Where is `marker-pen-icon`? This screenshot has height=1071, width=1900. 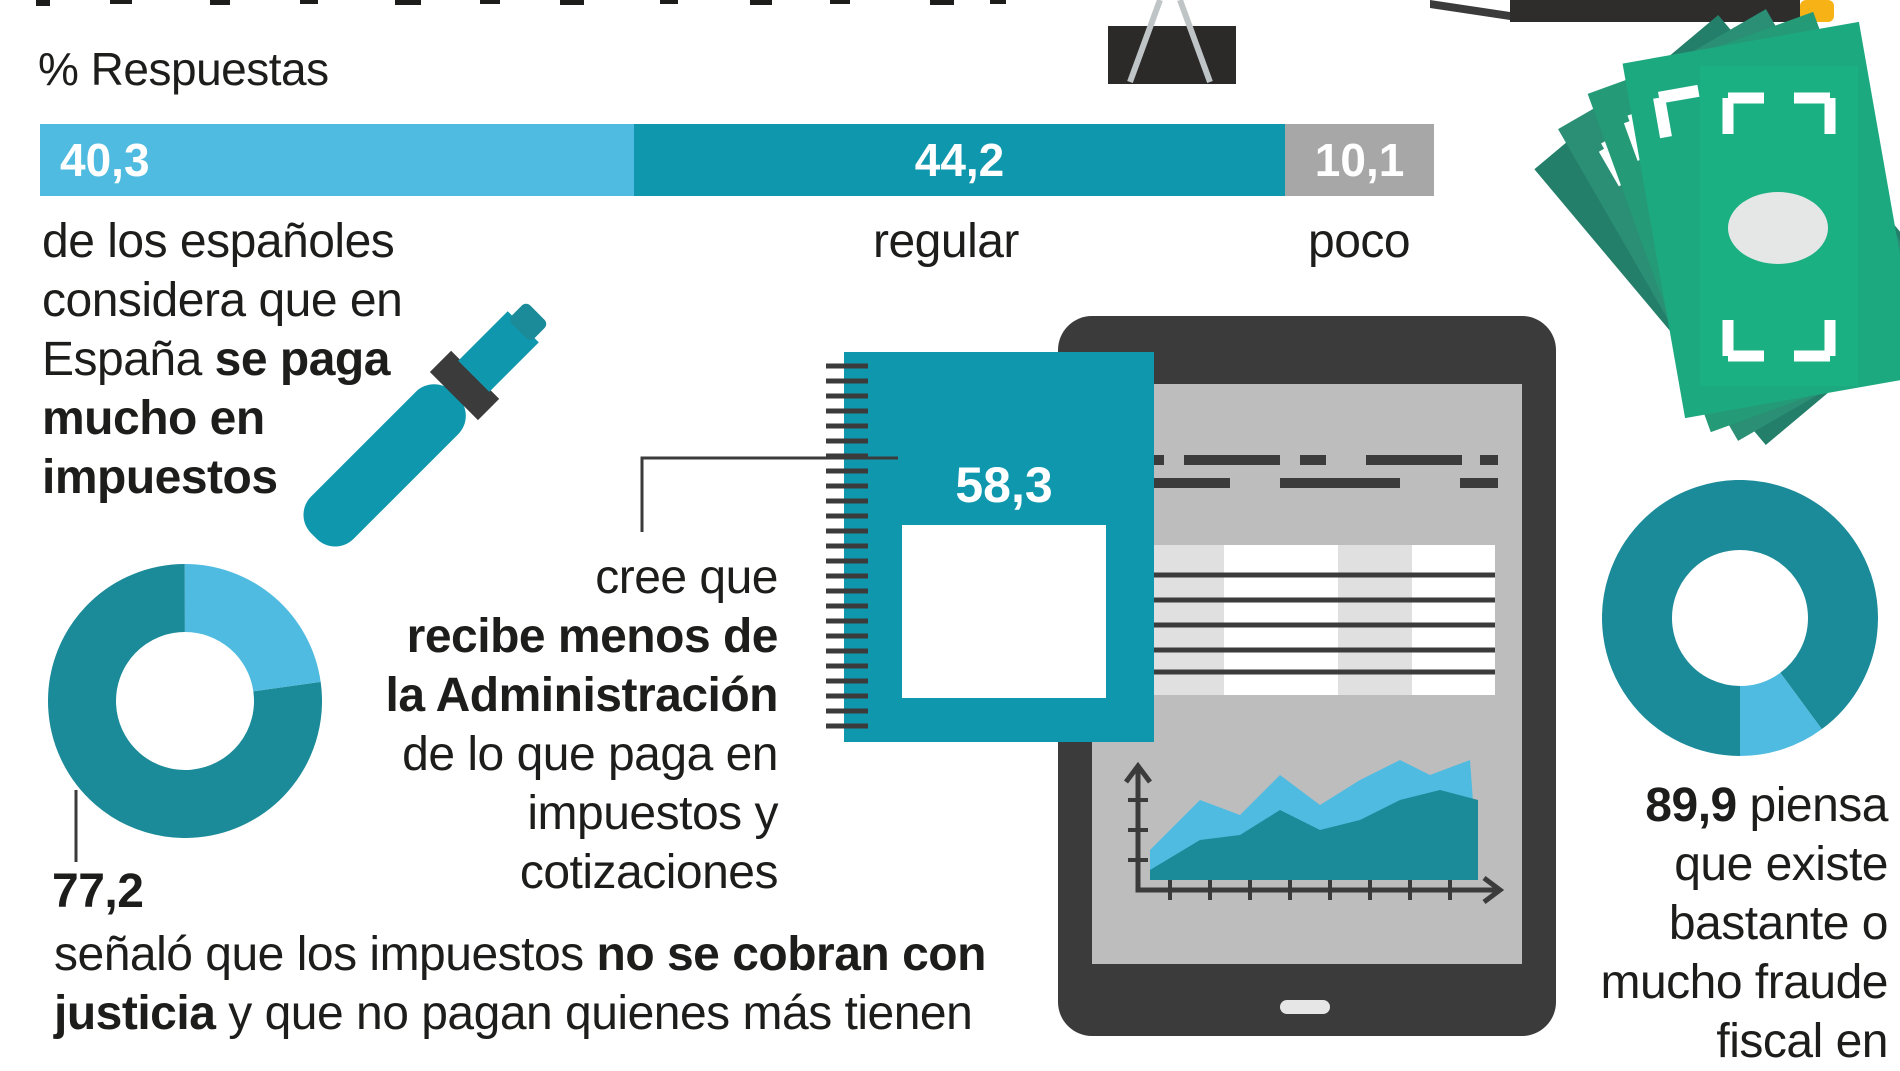
marker-pen-icon is located at coordinates (425, 425).